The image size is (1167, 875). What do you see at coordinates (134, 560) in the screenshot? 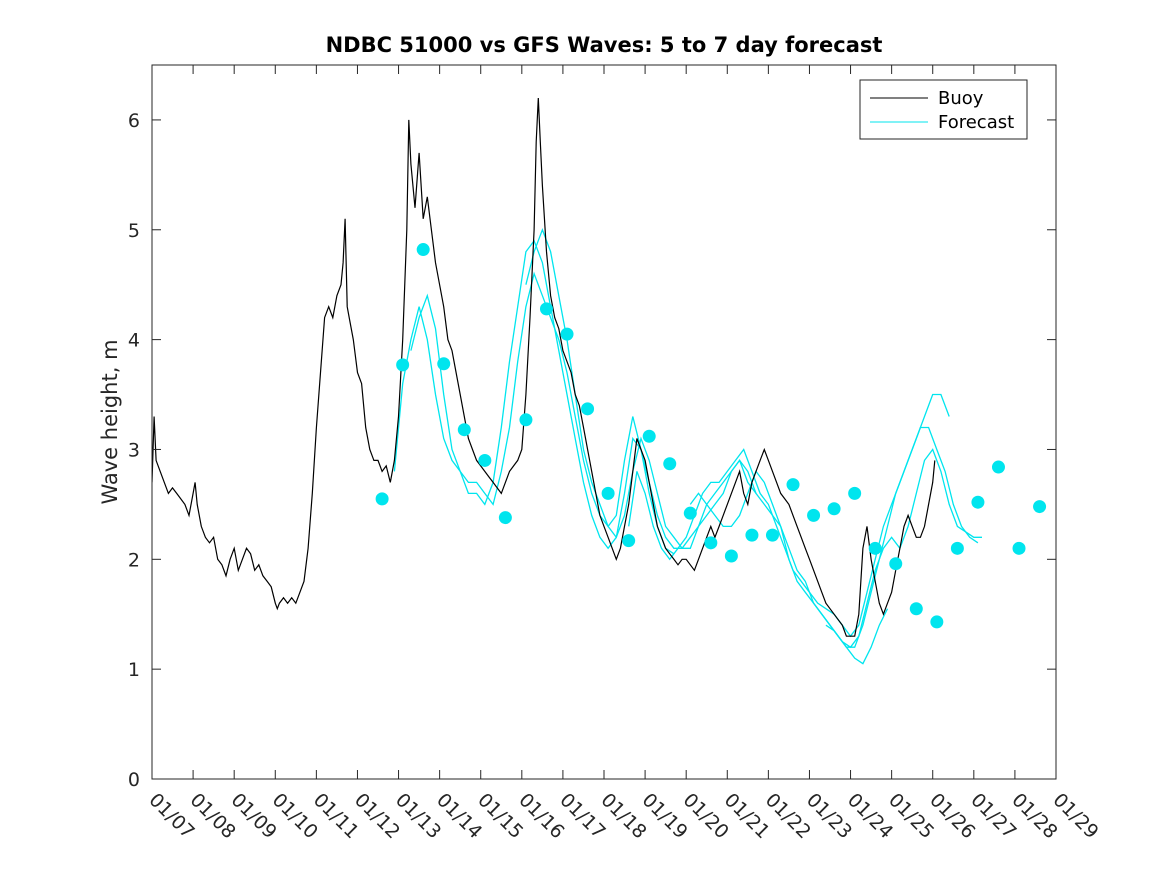
I see `y-tick-label: 2` at bounding box center [134, 560].